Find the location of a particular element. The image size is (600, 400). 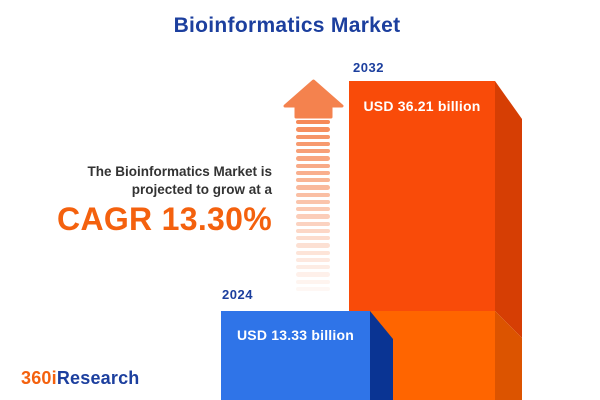

bar-2032-year-label: 2032 is located at coordinates (368, 67).